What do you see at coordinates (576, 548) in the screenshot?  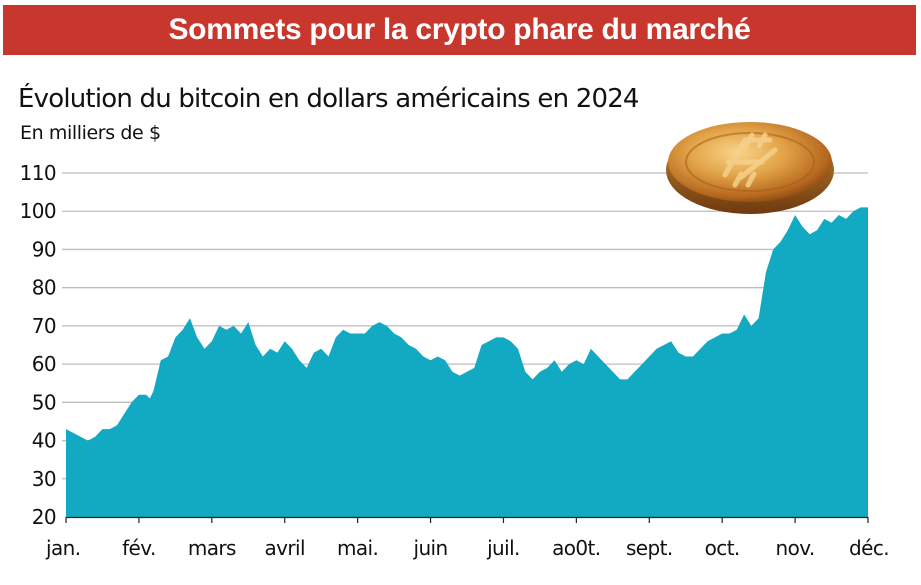 I see `x-tick-label: ao0t.` at bounding box center [576, 548].